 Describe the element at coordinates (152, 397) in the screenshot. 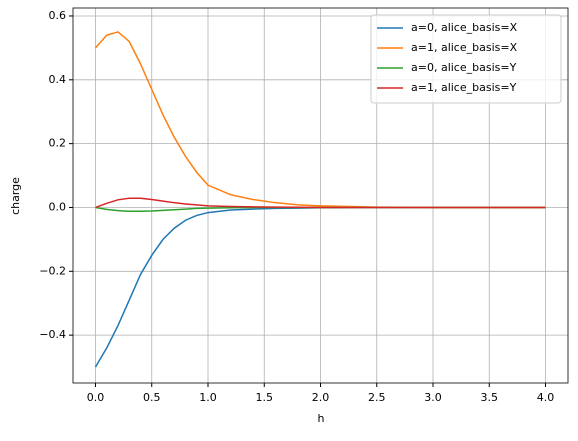

I see `x-tick-label: 0.5` at that location.